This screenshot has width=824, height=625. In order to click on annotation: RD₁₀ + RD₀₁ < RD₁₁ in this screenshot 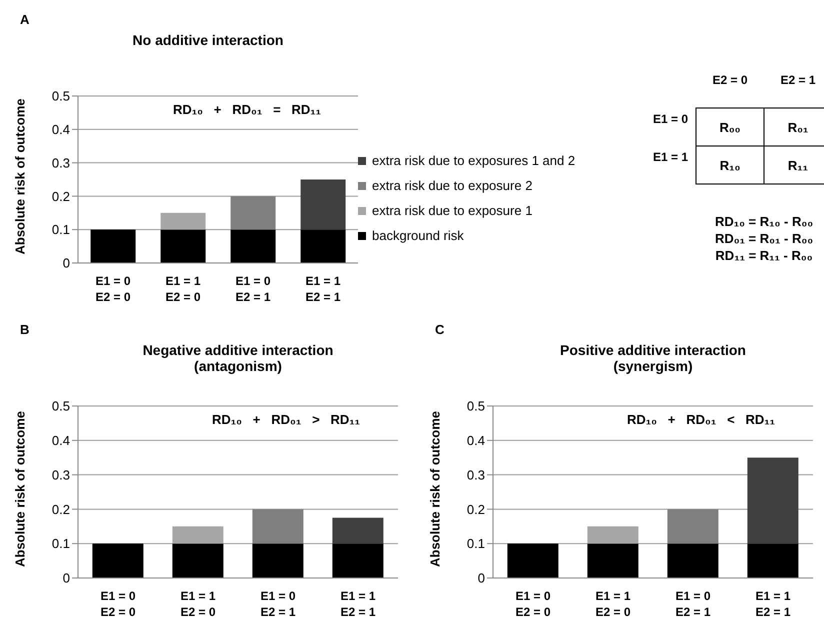, I will do `click(701, 419)`.